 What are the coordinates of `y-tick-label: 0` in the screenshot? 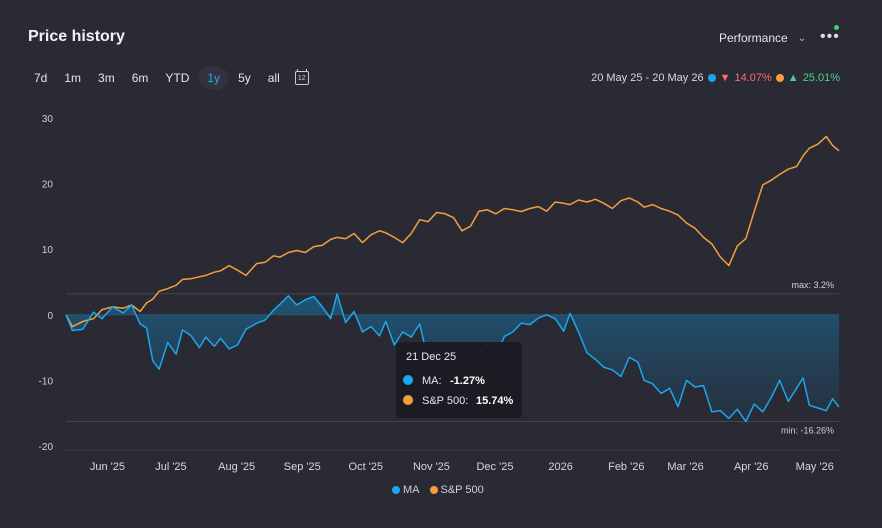 It's located at (50, 316).